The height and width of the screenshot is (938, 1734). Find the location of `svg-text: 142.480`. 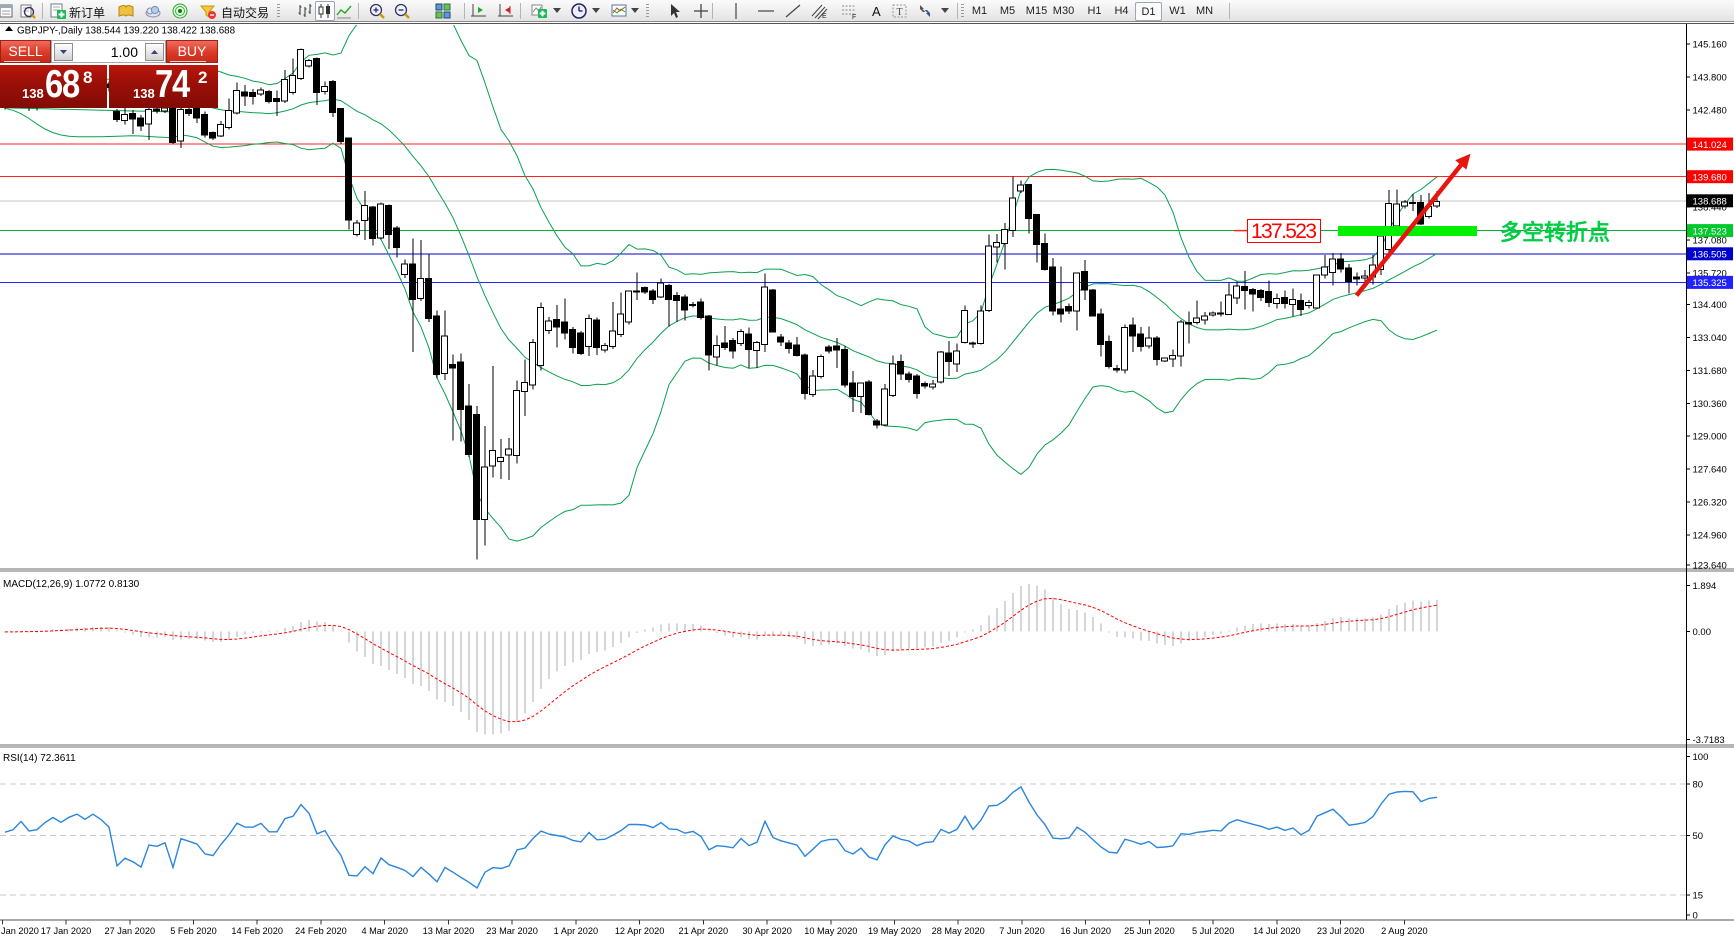

svg-text: 142.480 is located at coordinates (1710, 111).